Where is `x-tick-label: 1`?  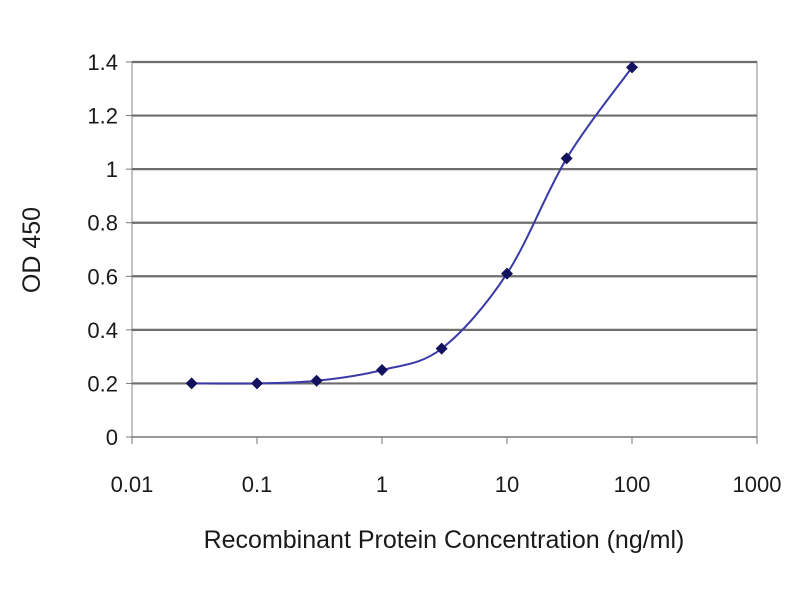 x-tick-label: 1 is located at coordinates (382, 484).